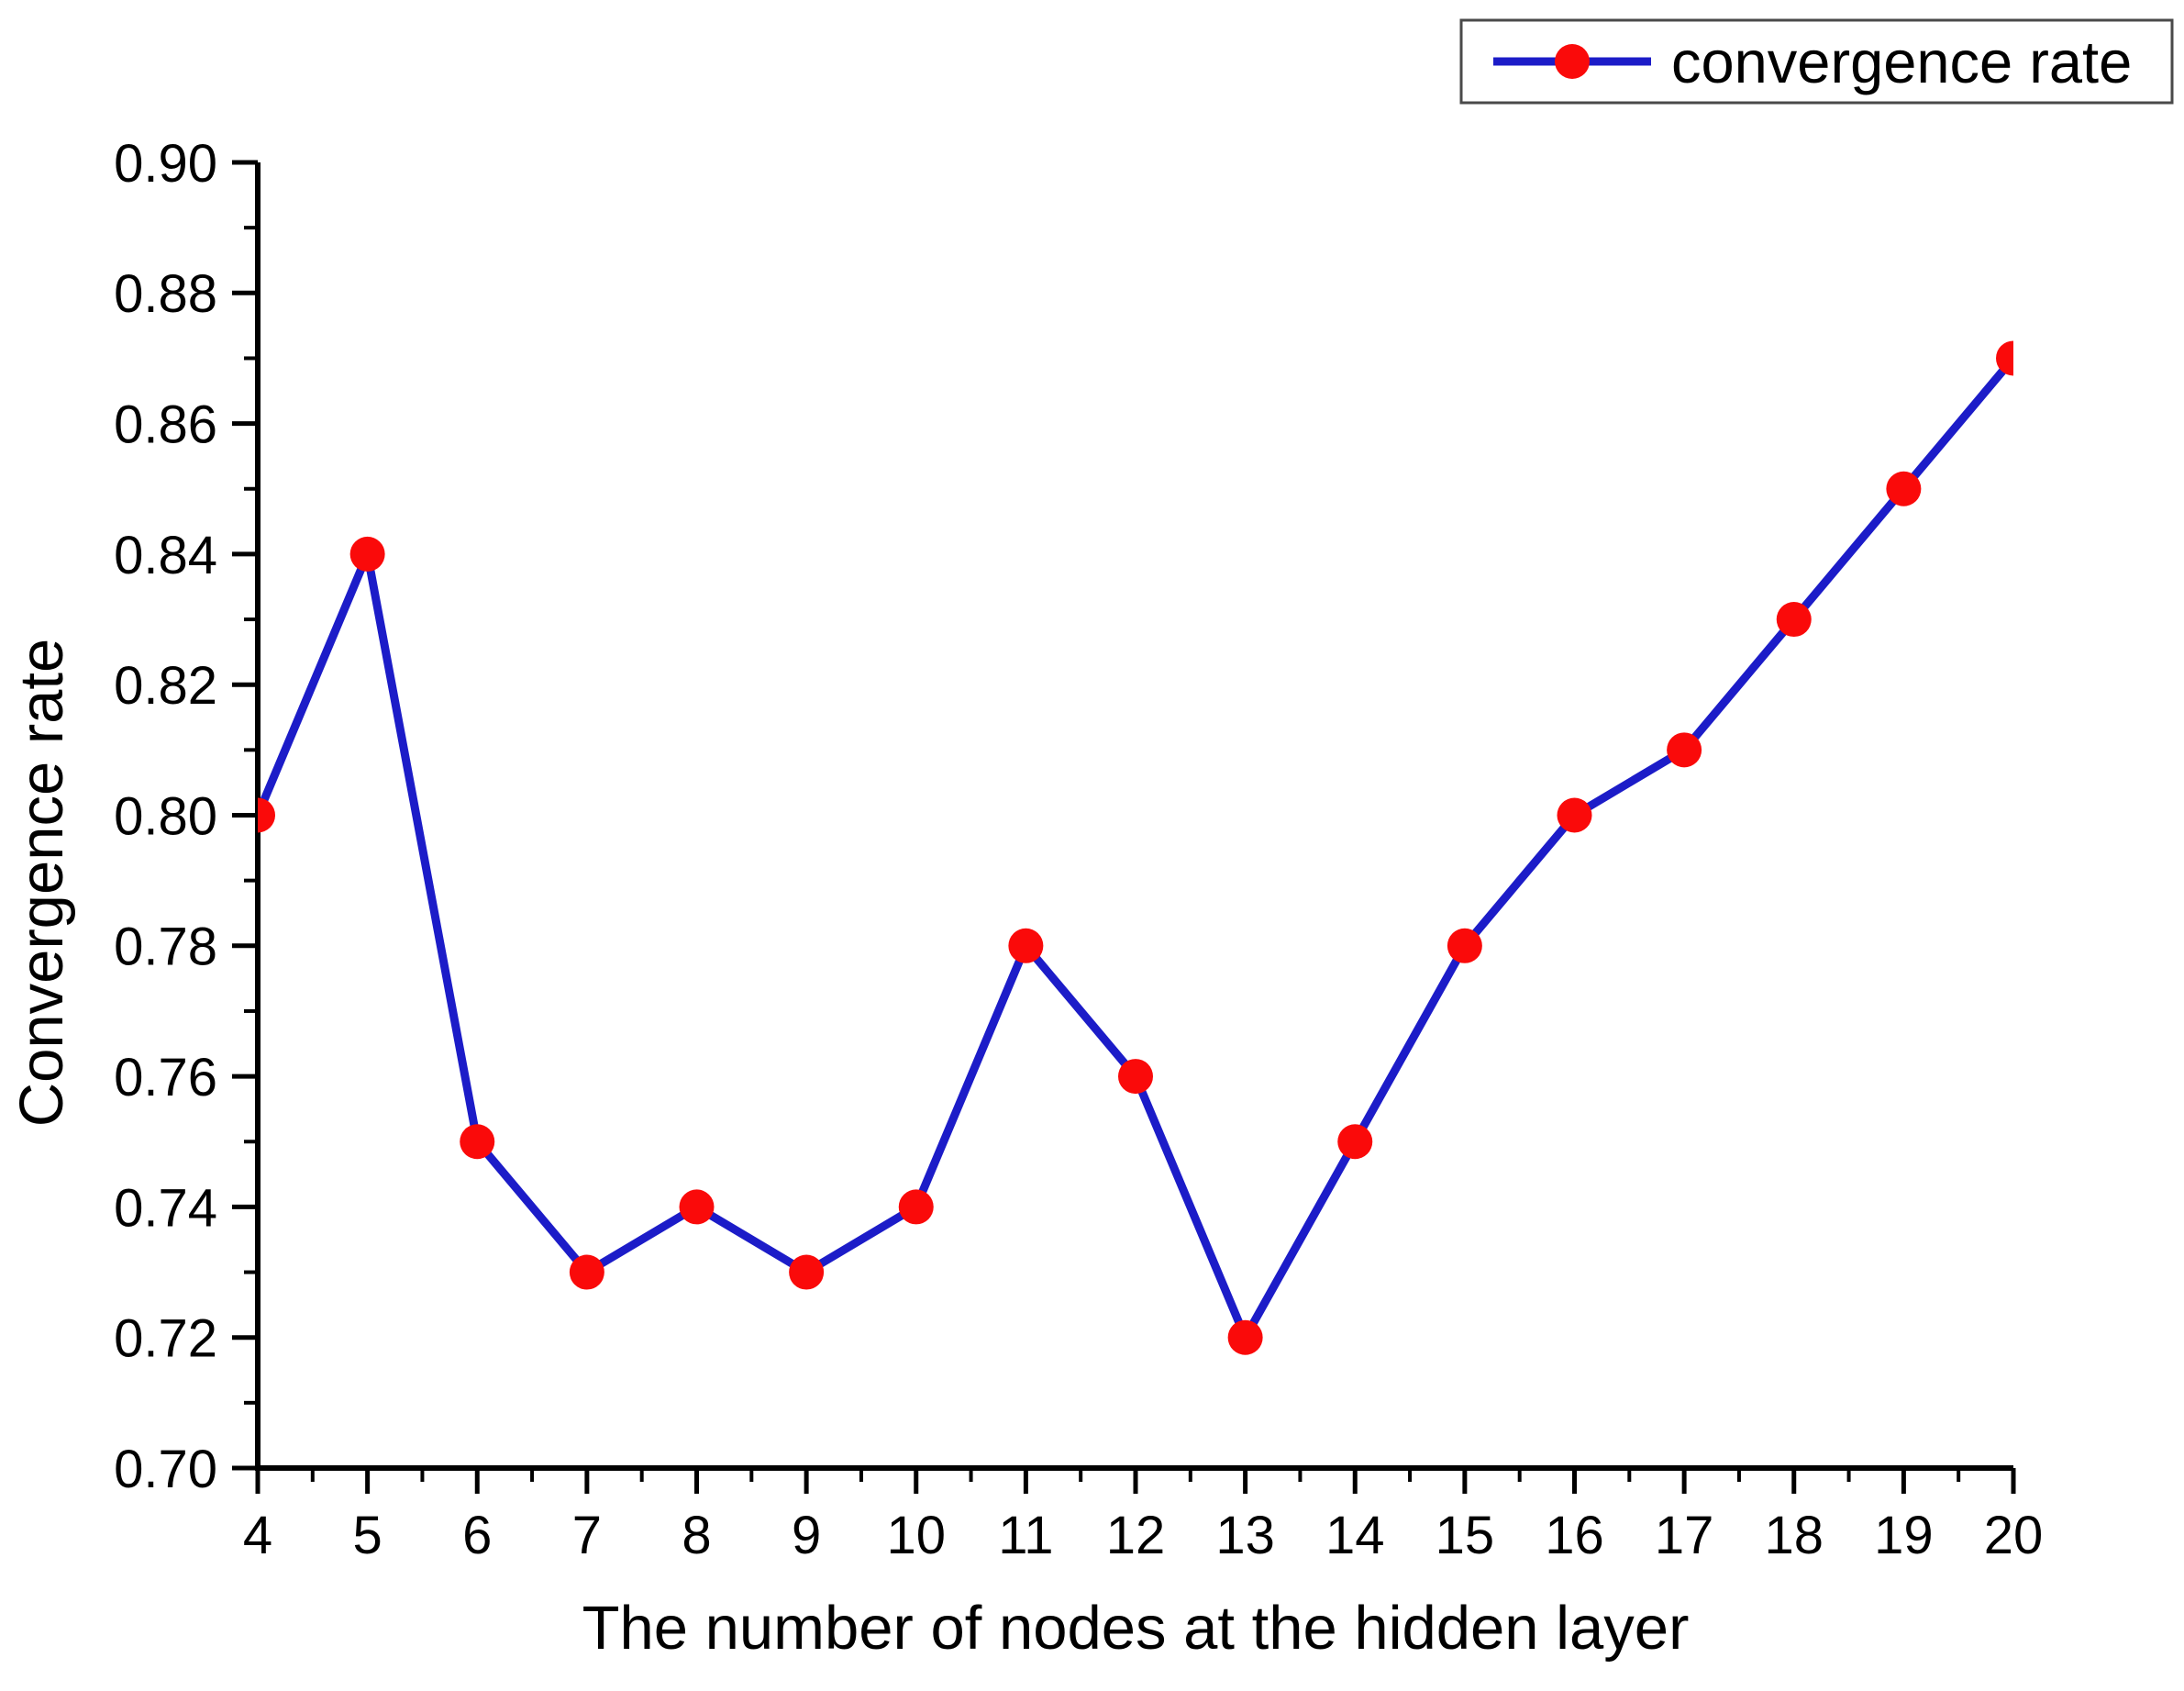 Image resolution: width=2184 pixels, height=1691 pixels. What do you see at coordinates (1901, 61) in the screenshot?
I see `legend-label: convergence rate` at bounding box center [1901, 61].